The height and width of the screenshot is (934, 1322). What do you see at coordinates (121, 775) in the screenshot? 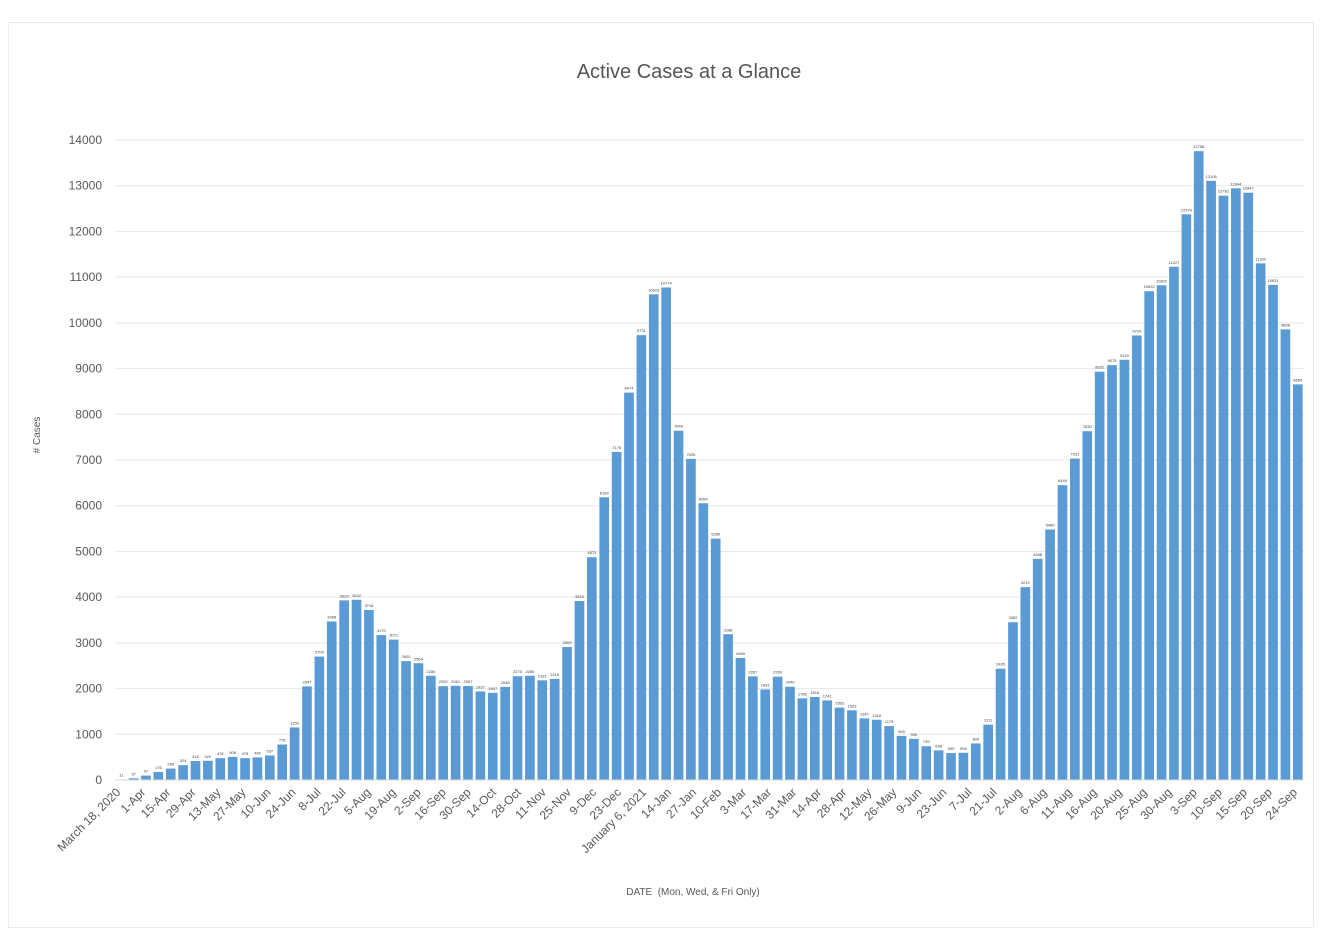
I see `bar-data-label: 11` at bounding box center [121, 775].